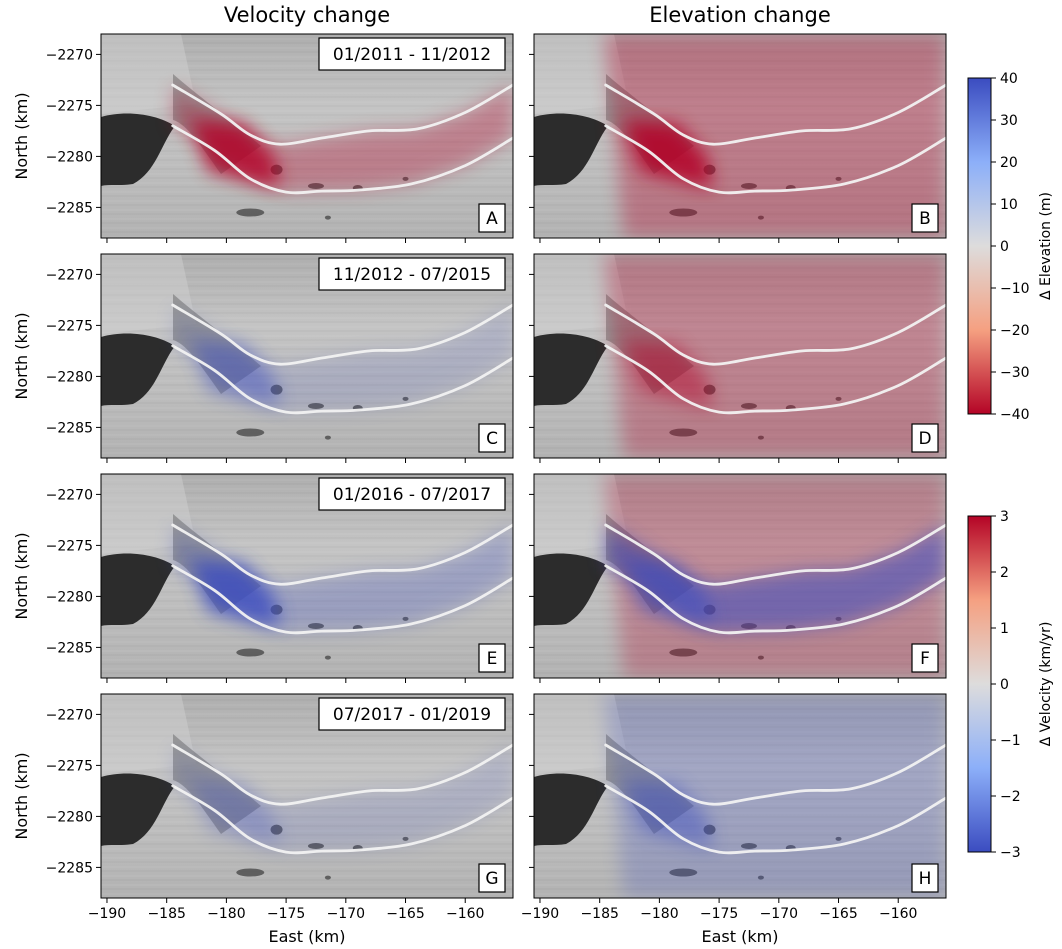 The image size is (1062, 949). I want to click on elevation-colorbar: 40 30 20 10 0 −10 −20 −30 −40 Δ Elevation (m), so click(1010, 247).